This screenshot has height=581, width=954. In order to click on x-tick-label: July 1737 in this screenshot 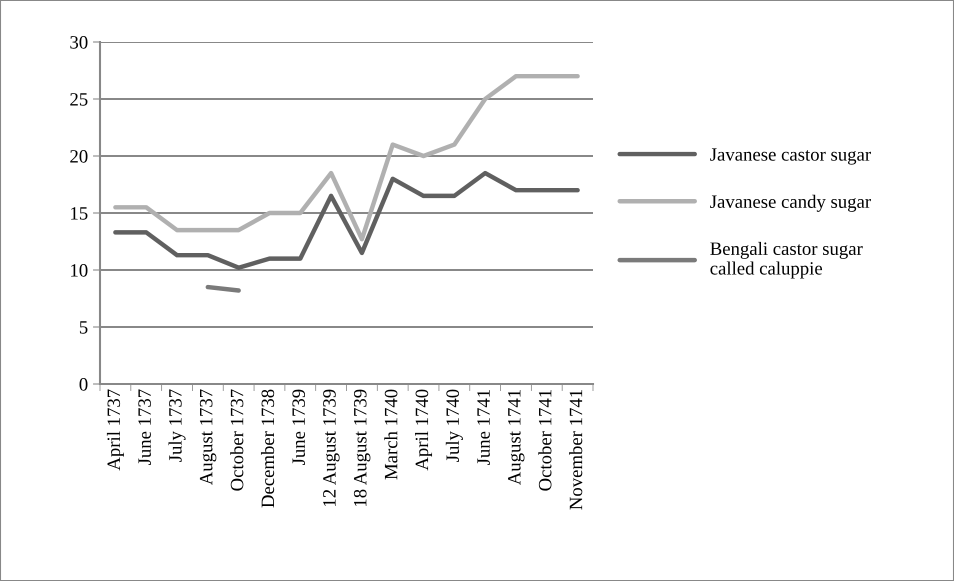, I will do `click(177, 425)`.